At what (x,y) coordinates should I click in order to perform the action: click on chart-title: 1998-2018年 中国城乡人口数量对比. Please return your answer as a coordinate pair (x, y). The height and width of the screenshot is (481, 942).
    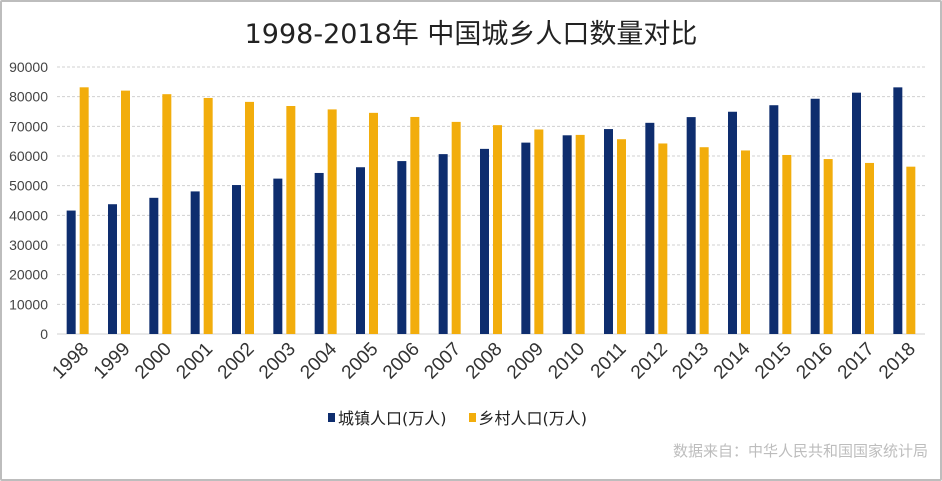
    Looking at the image, I should click on (471, 34).